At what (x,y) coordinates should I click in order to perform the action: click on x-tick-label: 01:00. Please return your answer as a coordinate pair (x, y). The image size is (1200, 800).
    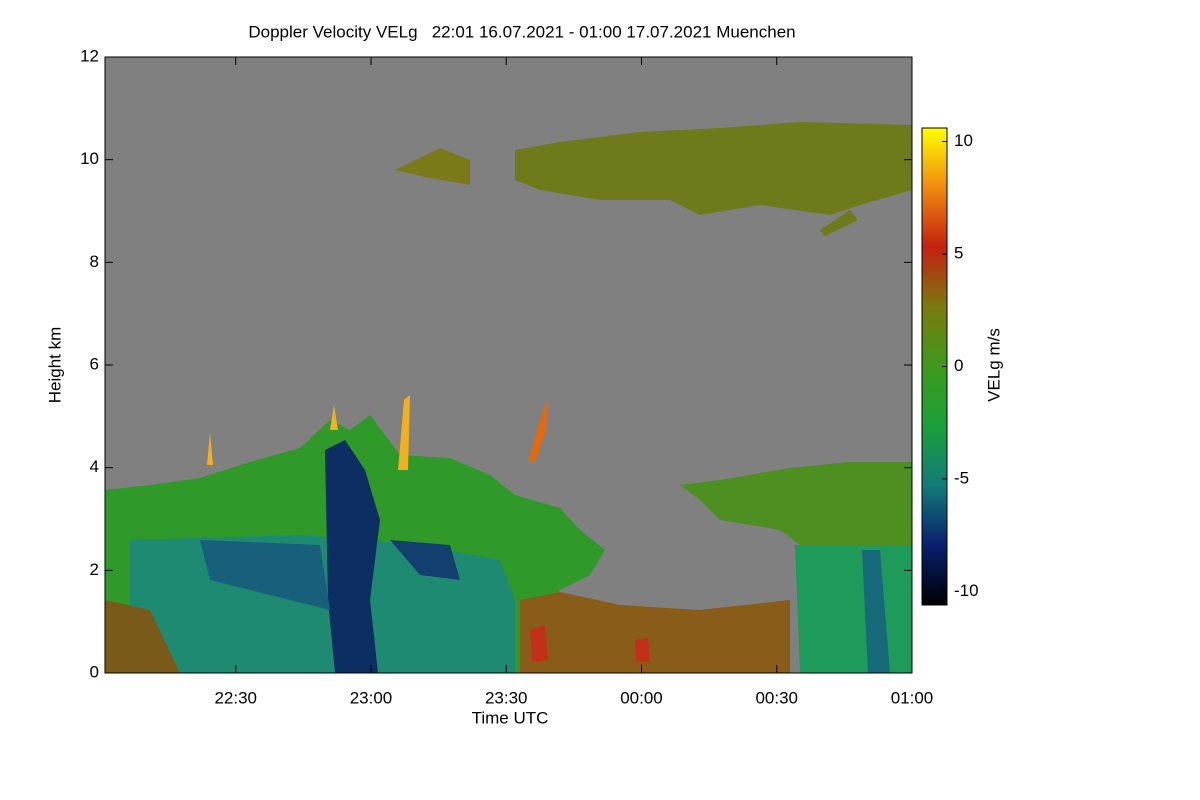
    Looking at the image, I should click on (912, 697).